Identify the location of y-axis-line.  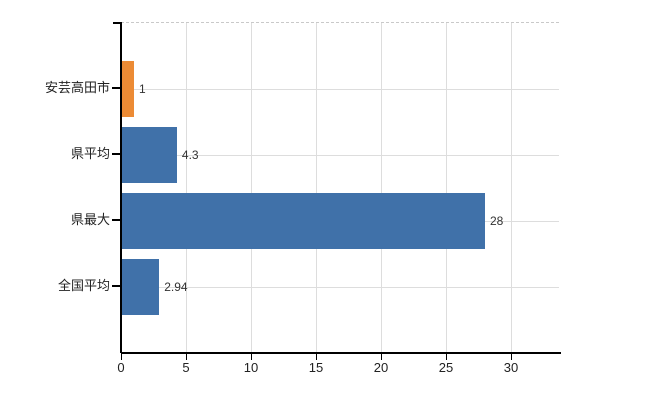
(121, 187).